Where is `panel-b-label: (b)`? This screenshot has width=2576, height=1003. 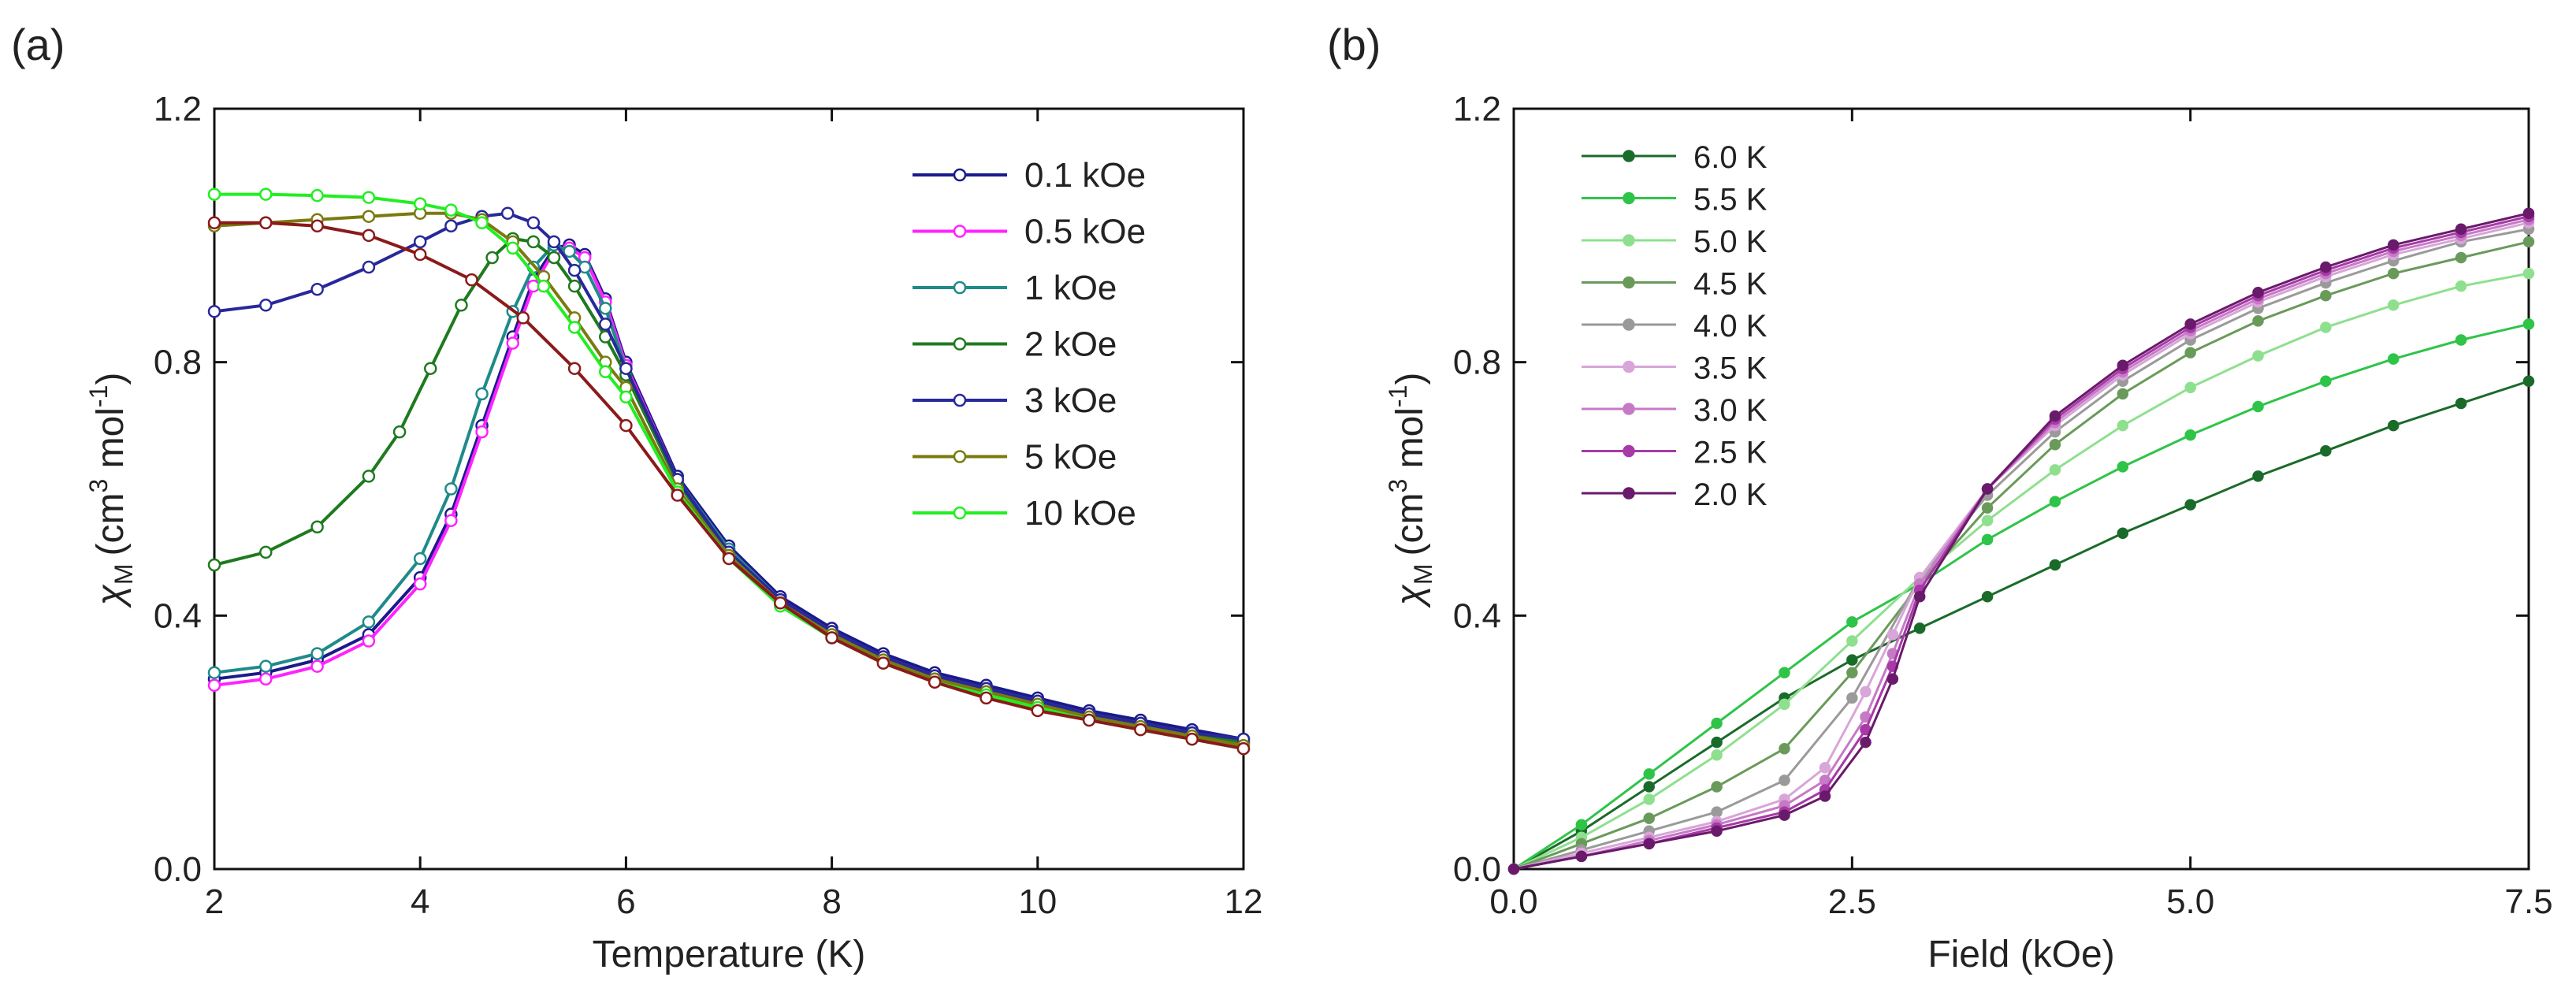
panel-b-label: (b) is located at coordinates (1354, 44).